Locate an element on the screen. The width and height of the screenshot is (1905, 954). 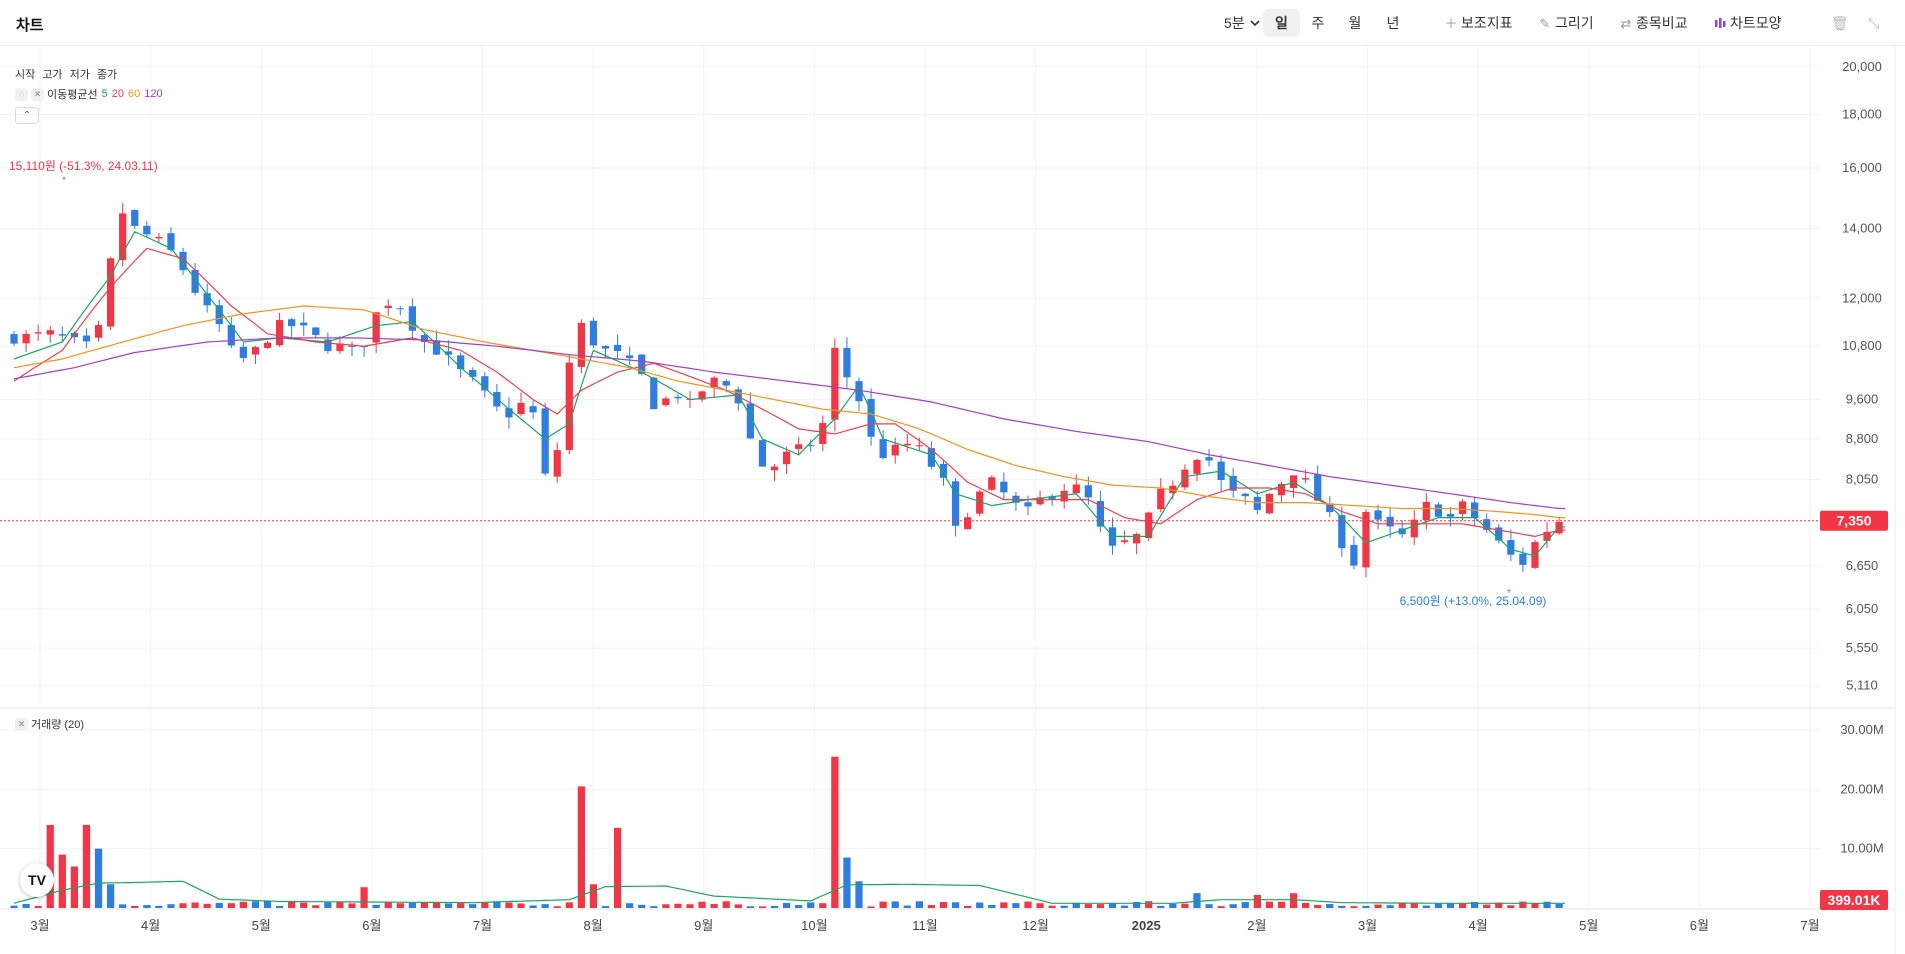
max-price-annotation: 15,110원 (-51.3%, 24.03.11) is located at coordinates (83, 166).